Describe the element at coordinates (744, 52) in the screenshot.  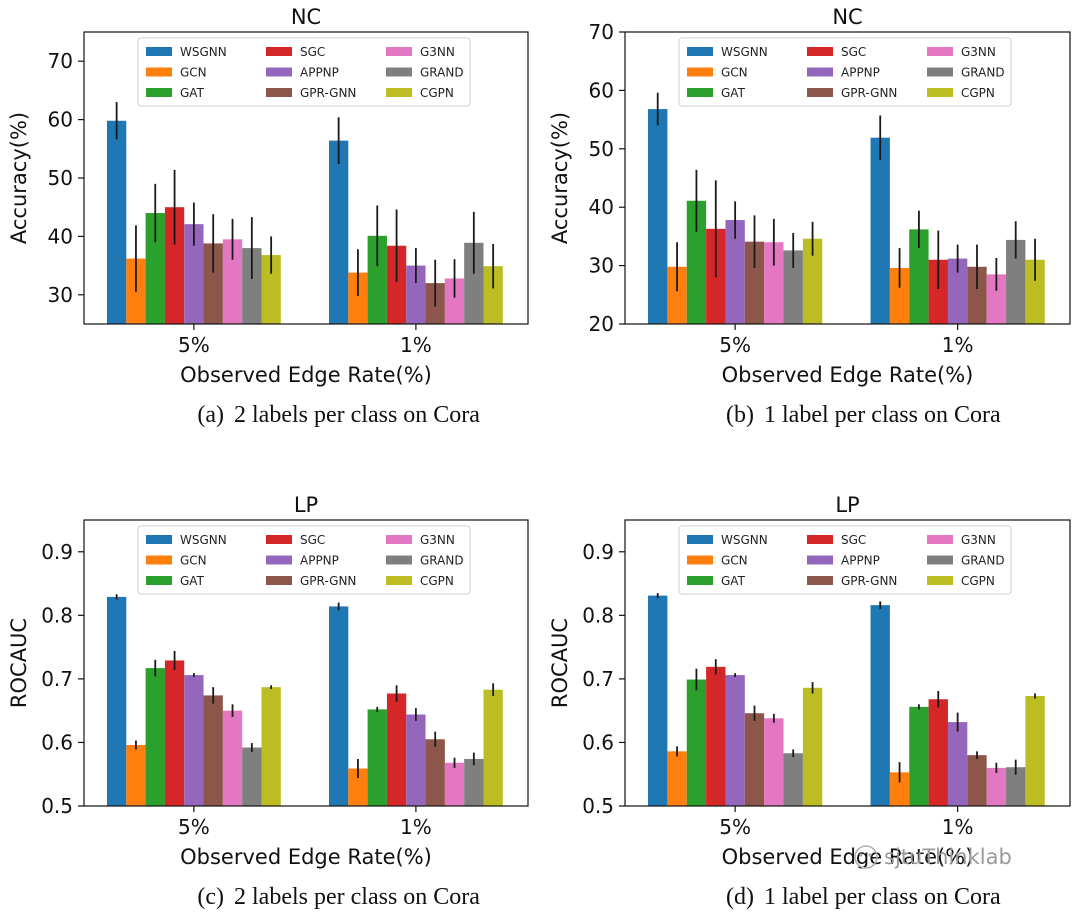
I see `legend-label: WSGNN` at that location.